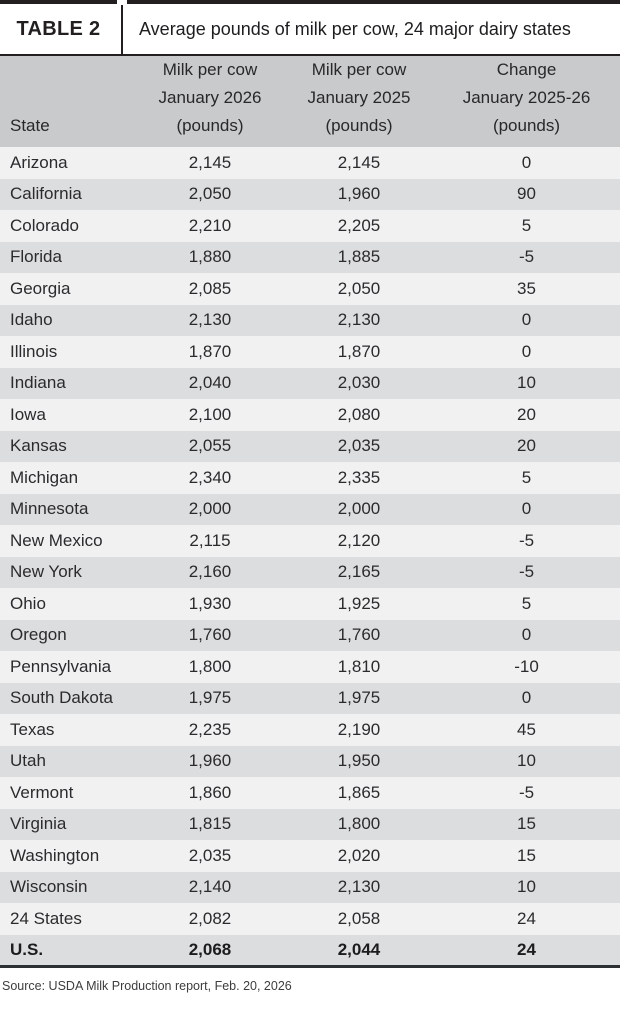 The height and width of the screenshot is (1024, 620). Describe the element at coordinates (38, 824) in the screenshot. I see `state-cell: Virginia` at that location.